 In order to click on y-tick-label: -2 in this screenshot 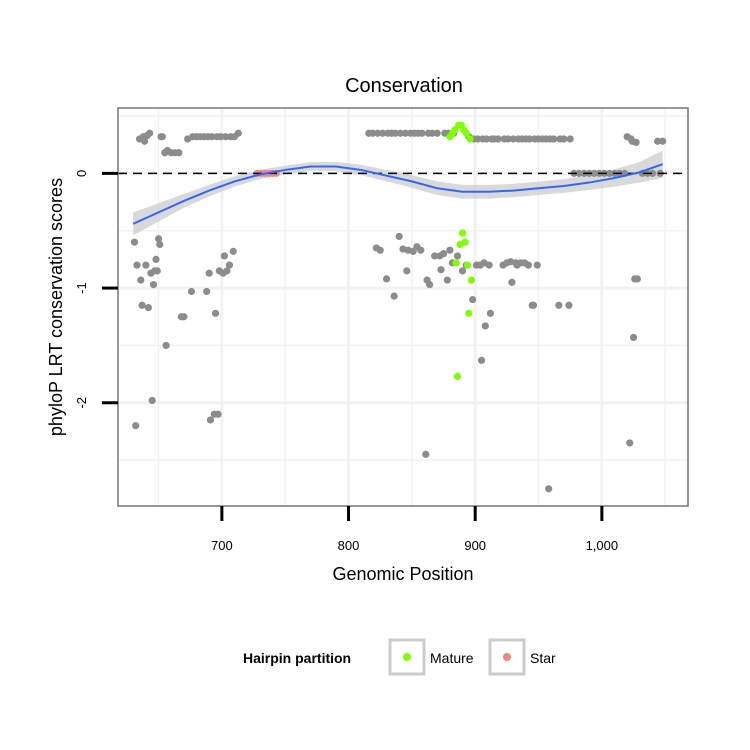, I will do `click(81, 403)`.